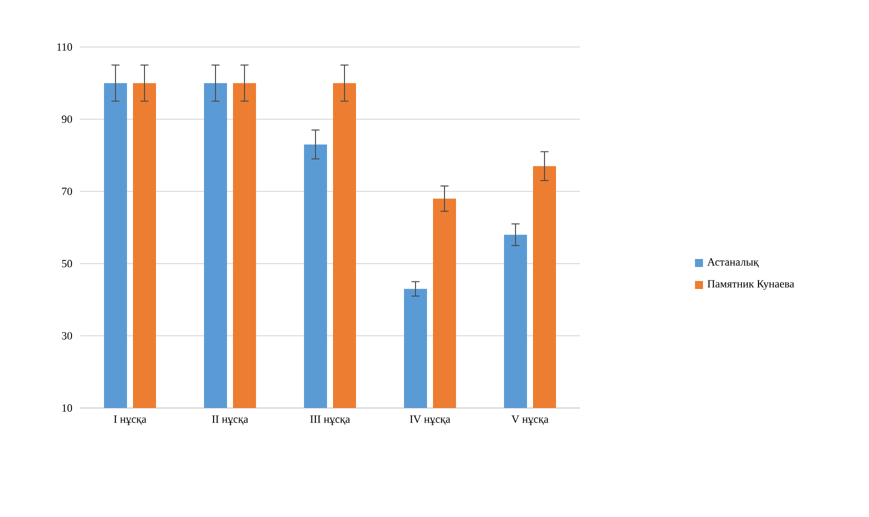 The image size is (869, 517). I want to click on y-tick-label: 110, so click(64, 47).